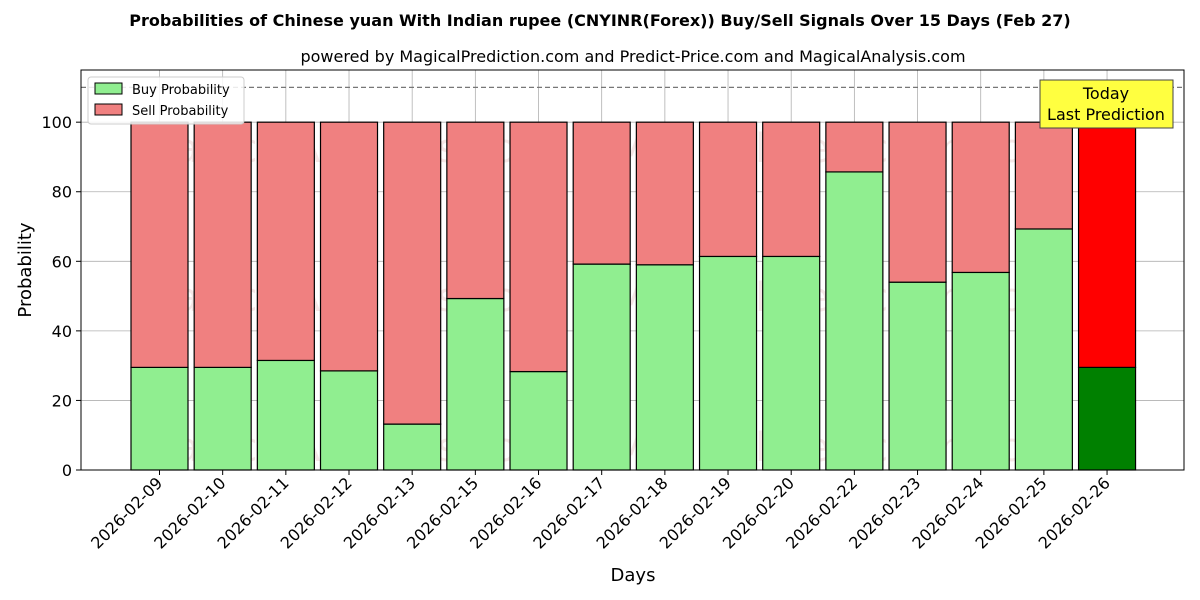  I want to click on x-axis-label: Days, so click(633, 575).